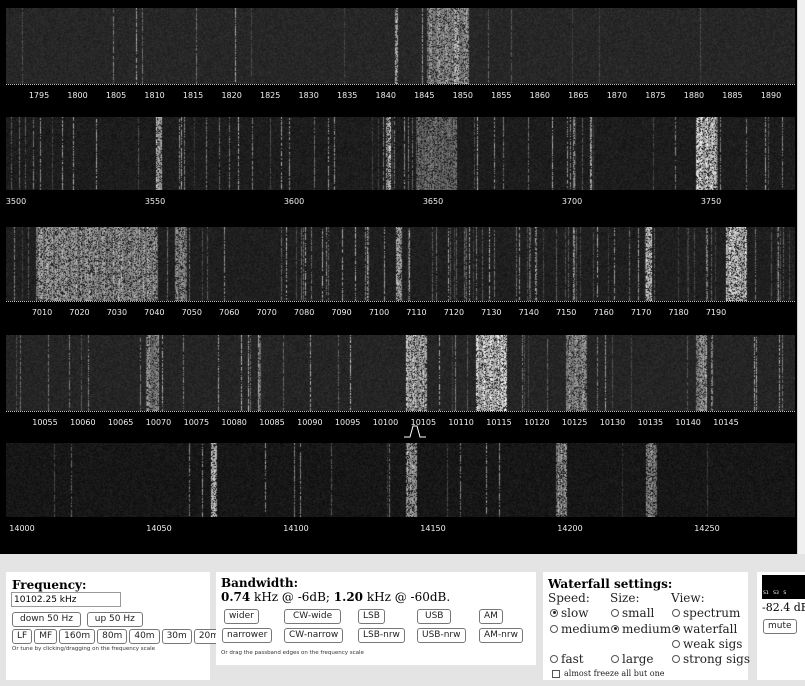  What do you see at coordinates (371, 616) in the screenshot?
I see `lsb-button: LSB` at bounding box center [371, 616].